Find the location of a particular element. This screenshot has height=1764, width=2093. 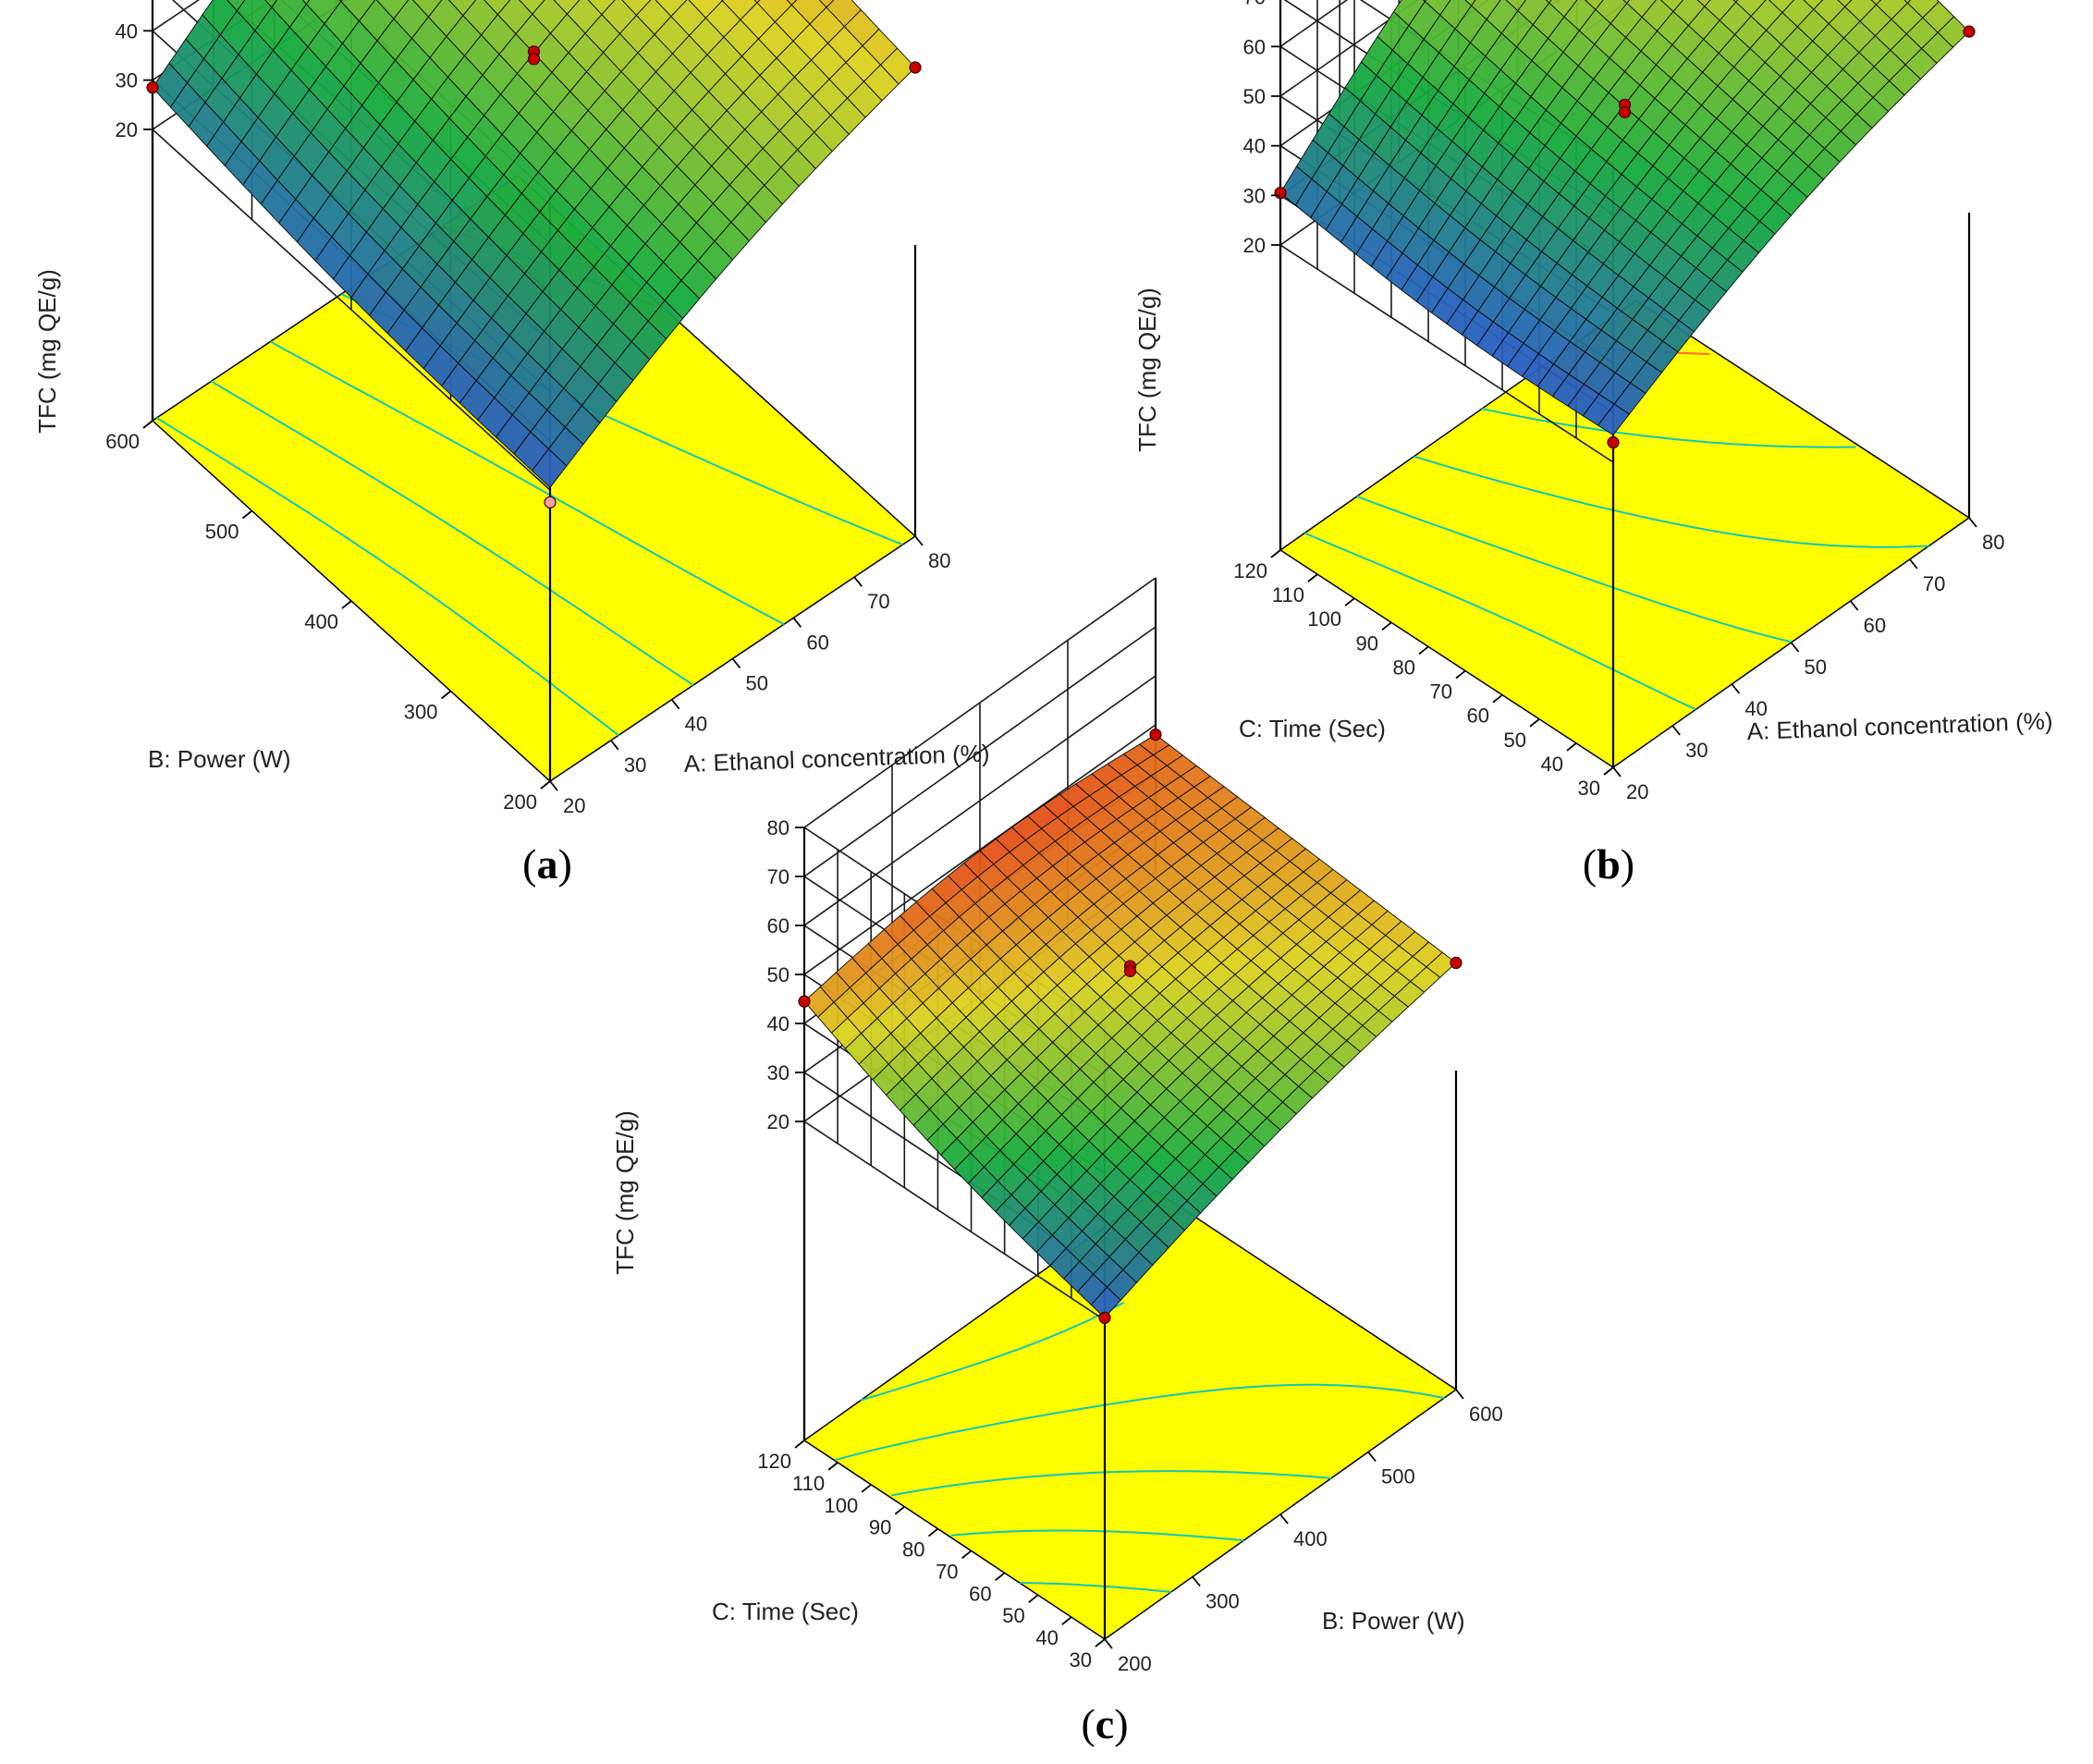

x-tick-label: 500 is located at coordinates (1398, 1477).